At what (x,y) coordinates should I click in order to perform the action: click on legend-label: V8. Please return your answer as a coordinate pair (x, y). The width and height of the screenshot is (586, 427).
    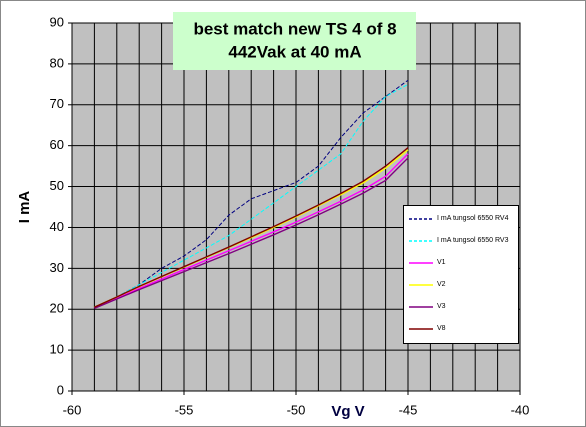
    Looking at the image, I should click on (441, 328).